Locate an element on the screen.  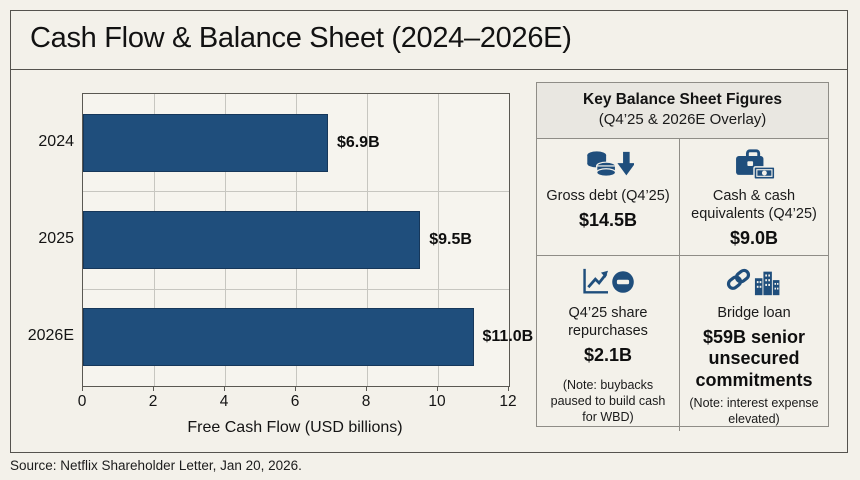
briefcase-cash-icon is located at coordinates (754, 165).